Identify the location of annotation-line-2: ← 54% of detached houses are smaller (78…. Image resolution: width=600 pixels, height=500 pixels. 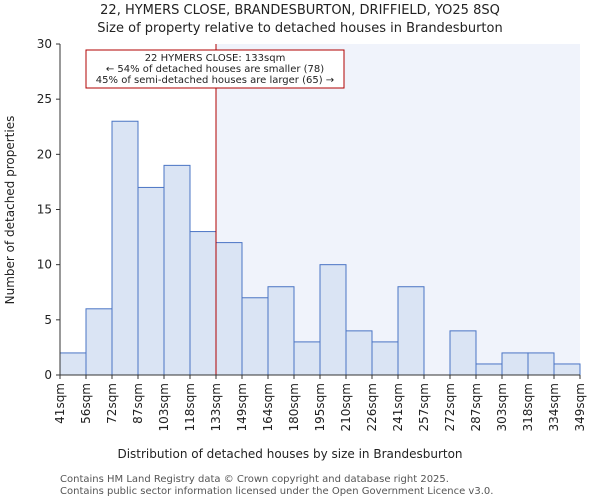
(215, 69).